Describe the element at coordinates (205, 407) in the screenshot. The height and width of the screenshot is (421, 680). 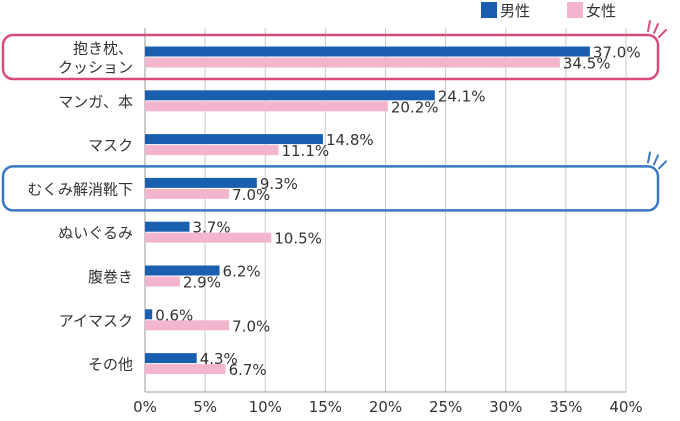
I see `x-tick-label: 5%` at that location.